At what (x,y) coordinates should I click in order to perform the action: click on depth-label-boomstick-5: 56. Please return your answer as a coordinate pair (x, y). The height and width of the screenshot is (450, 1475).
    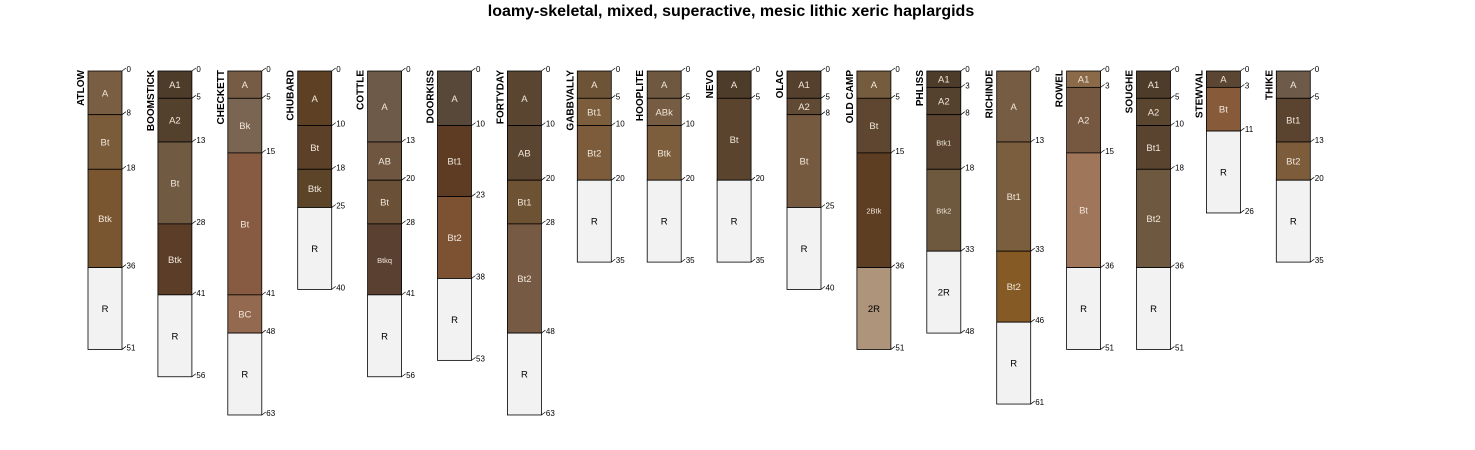
    Looking at the image, I should click on (200, 375).